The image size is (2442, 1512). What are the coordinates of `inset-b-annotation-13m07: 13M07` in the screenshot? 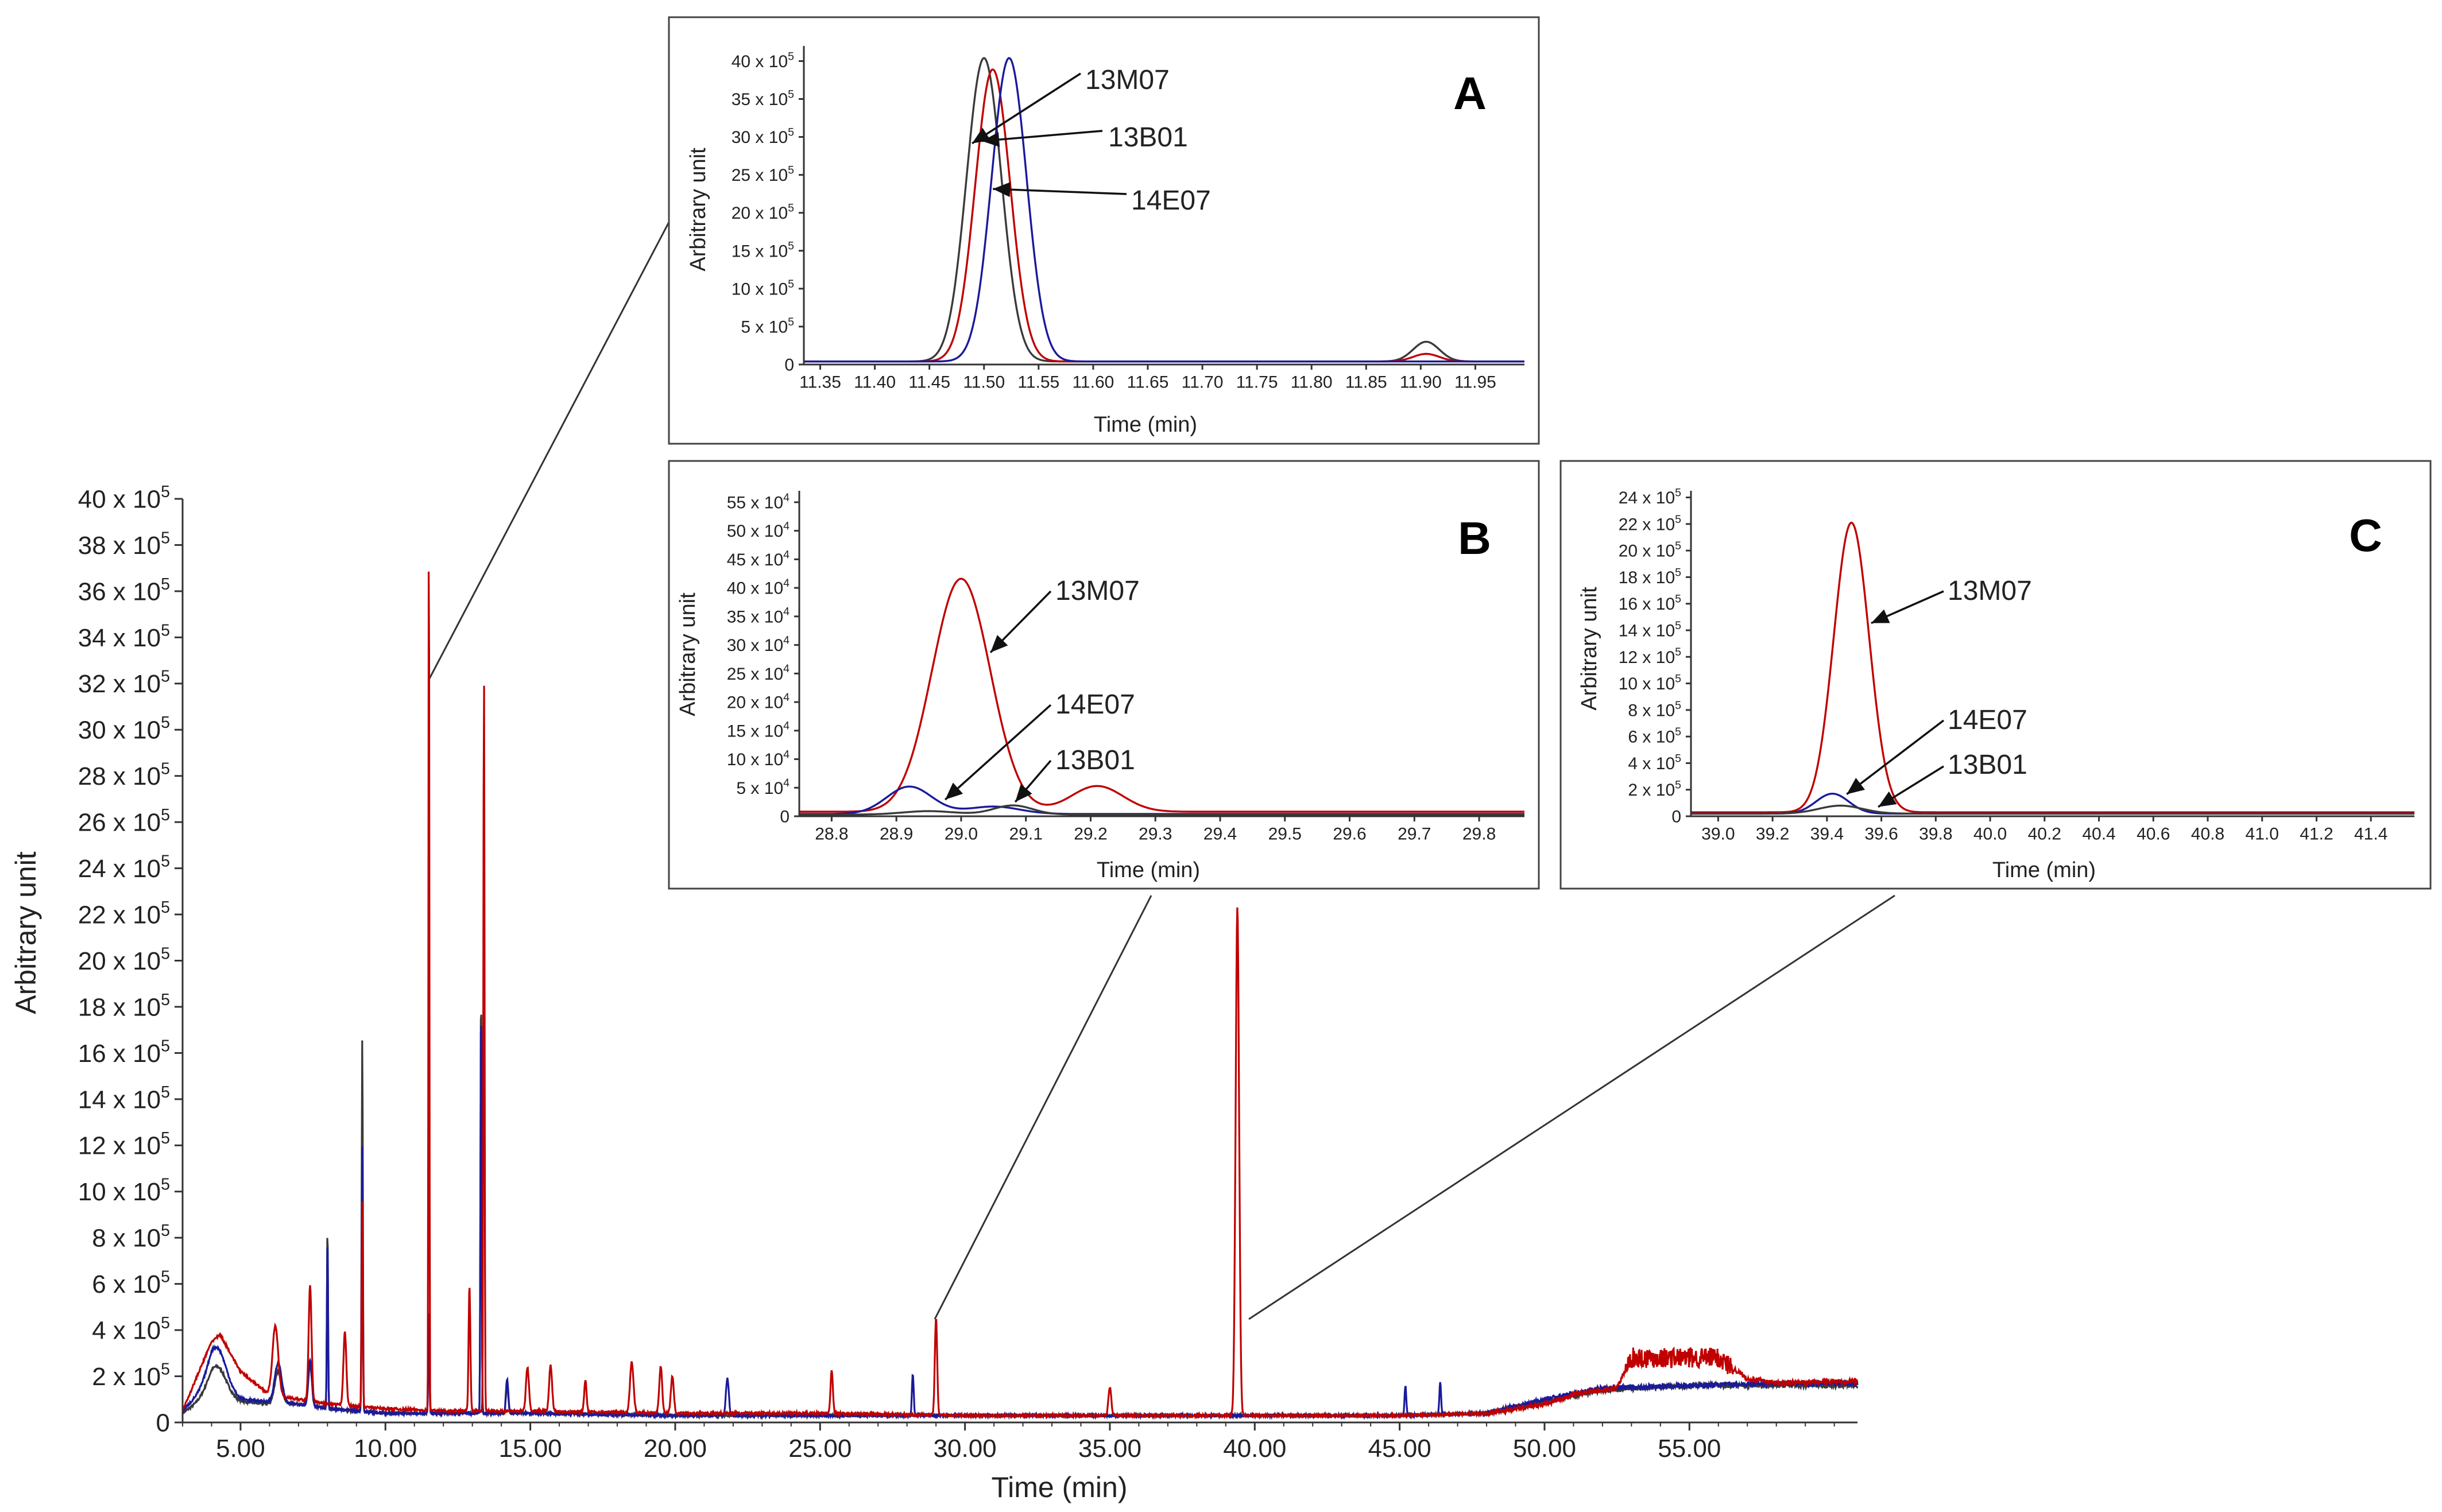 It's located at (1097, 591).